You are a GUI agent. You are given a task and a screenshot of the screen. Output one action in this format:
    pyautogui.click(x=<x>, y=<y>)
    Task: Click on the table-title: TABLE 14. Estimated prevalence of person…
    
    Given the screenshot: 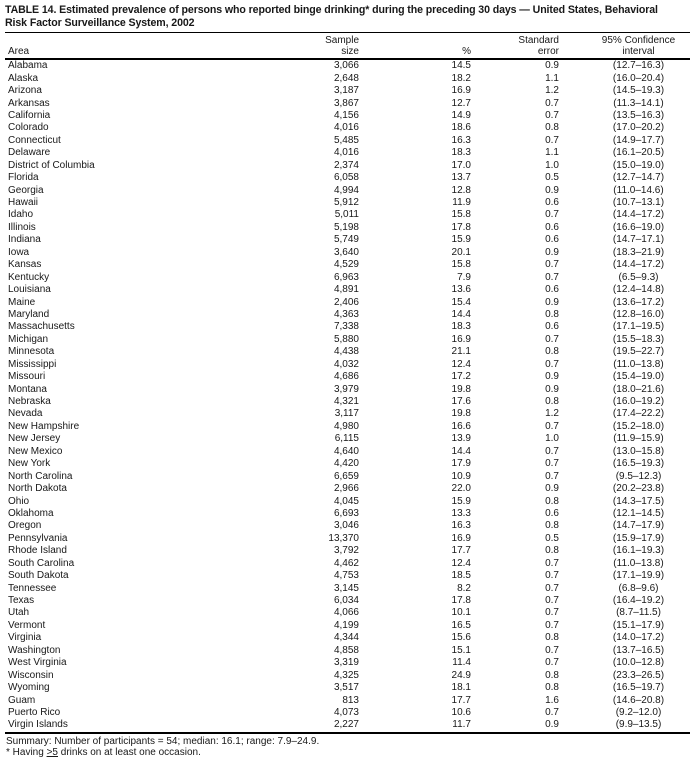 What is the action you would take?
    pyautogui.click(x=347, y=18)
    